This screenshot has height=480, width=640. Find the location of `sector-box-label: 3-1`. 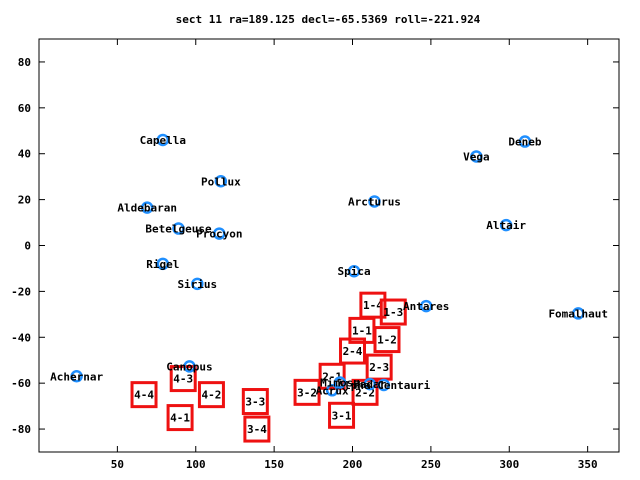

sector-box-label: 3-1 is located at coordinates (342, 415).